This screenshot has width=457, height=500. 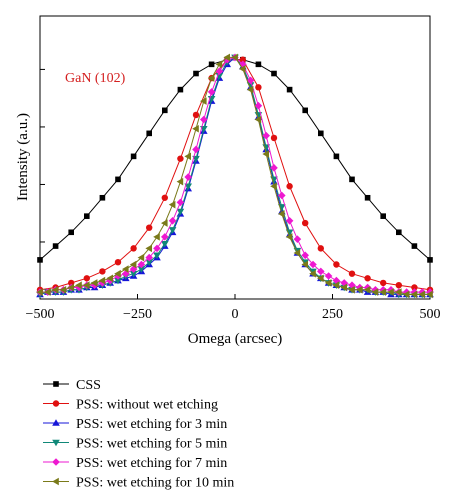 What do you see at coordinates (235, 314) in the screenshot?
I see `x-tick-label: 0` at bounding box center [235, 314].